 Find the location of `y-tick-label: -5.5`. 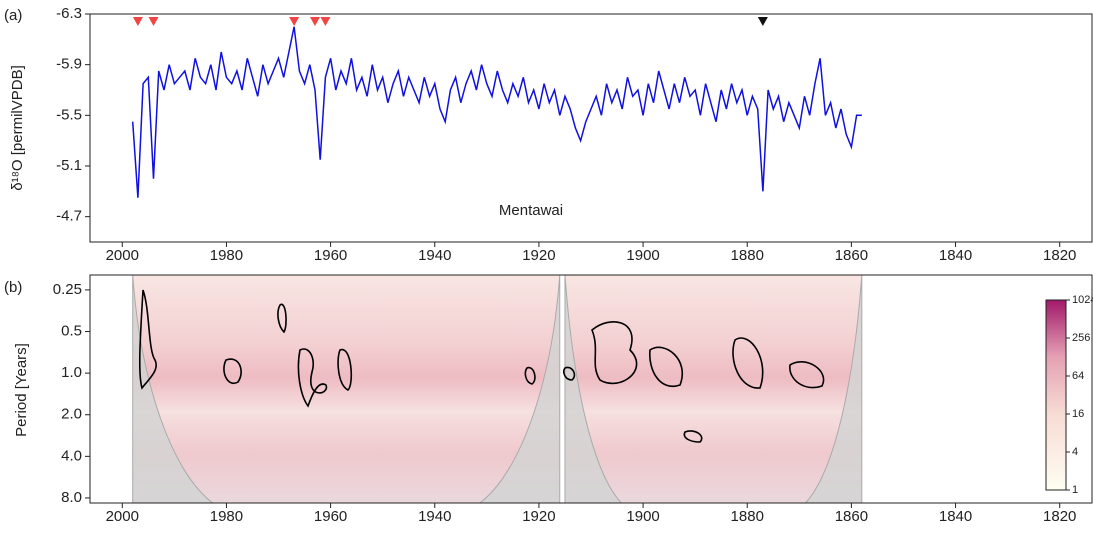

y-tick-label: -5.5 is located at coordinates (69, 114).